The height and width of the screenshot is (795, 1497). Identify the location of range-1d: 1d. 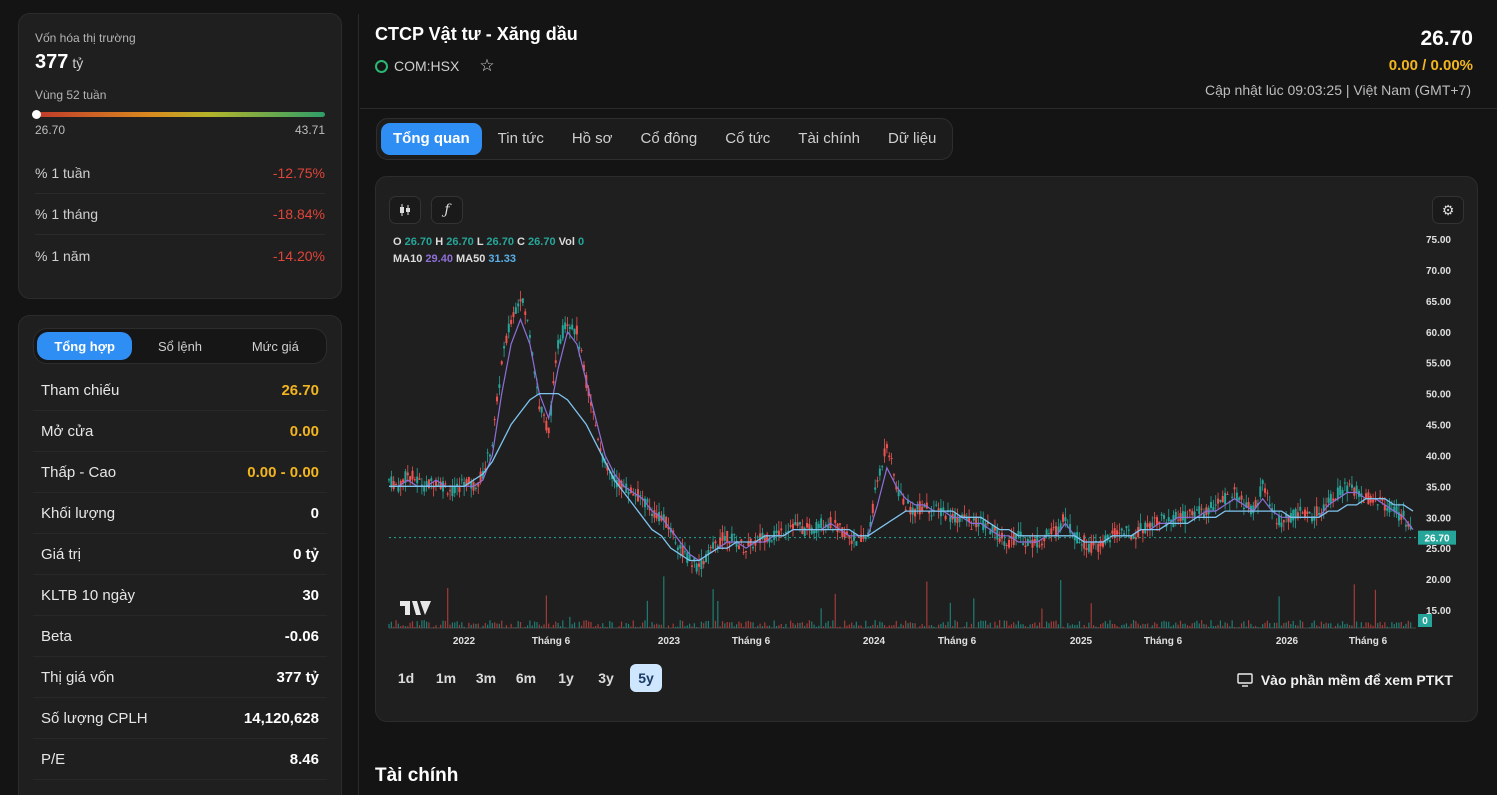
(406, 678).